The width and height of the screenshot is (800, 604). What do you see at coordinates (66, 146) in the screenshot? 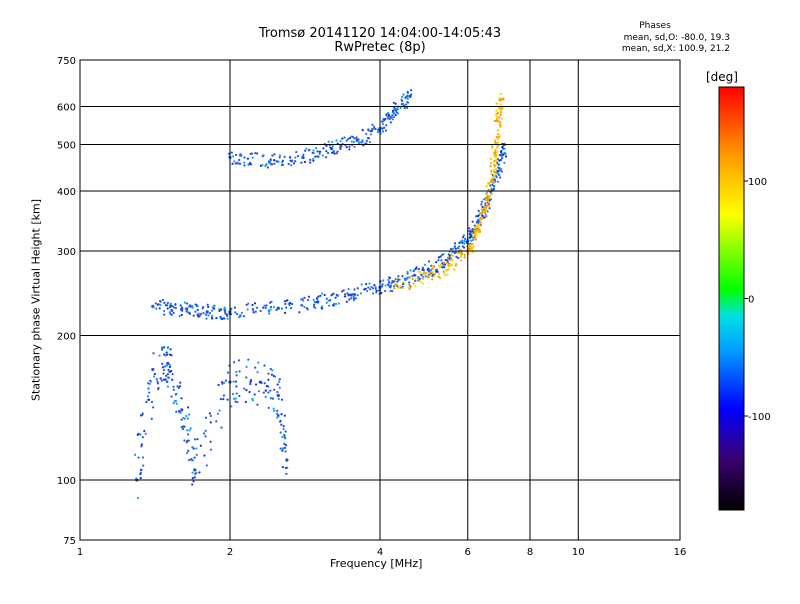
I see `y-tick-label: 500` at bounding box center [66, 146].